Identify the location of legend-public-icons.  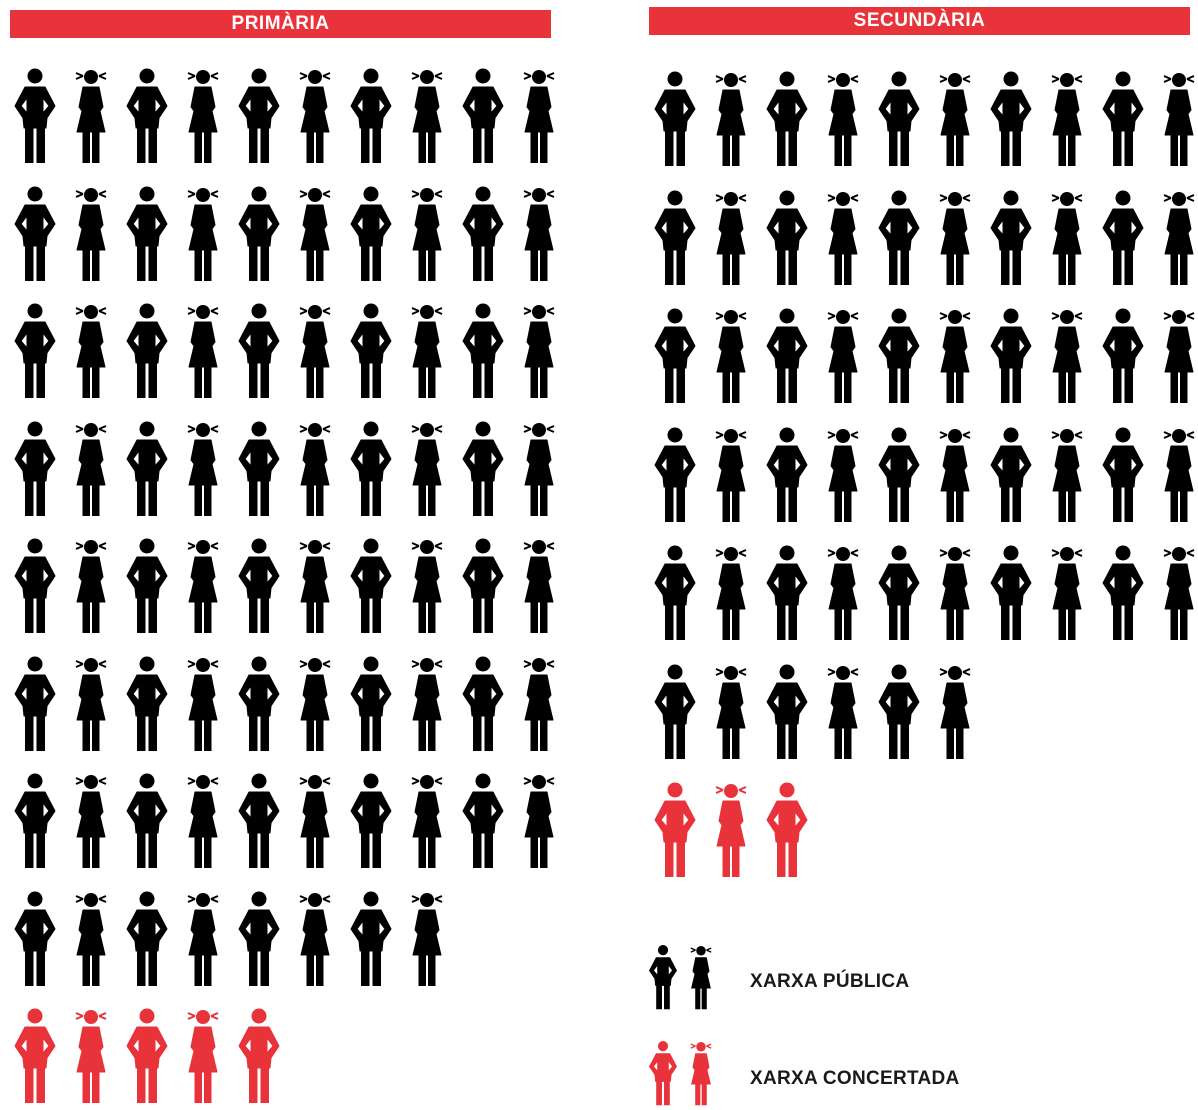
(681, 979).